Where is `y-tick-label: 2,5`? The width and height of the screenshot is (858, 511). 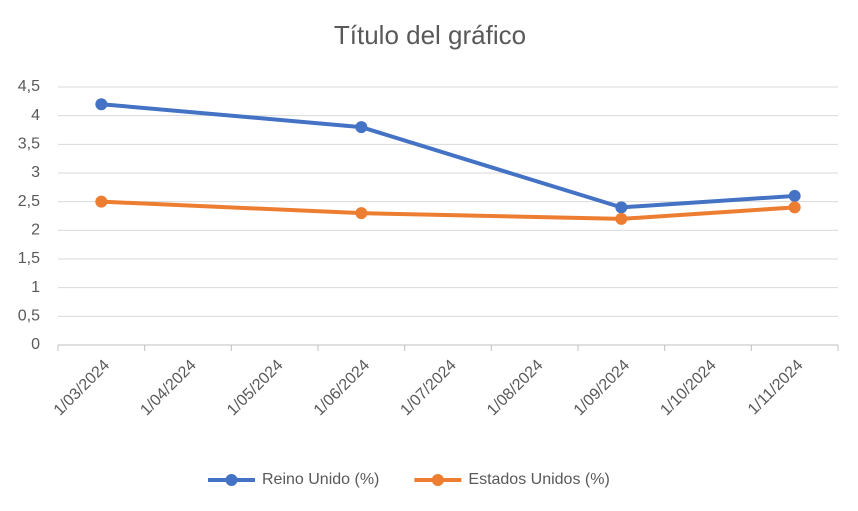
y-tick-label: 2,5 is located at coordinates (29, 201).